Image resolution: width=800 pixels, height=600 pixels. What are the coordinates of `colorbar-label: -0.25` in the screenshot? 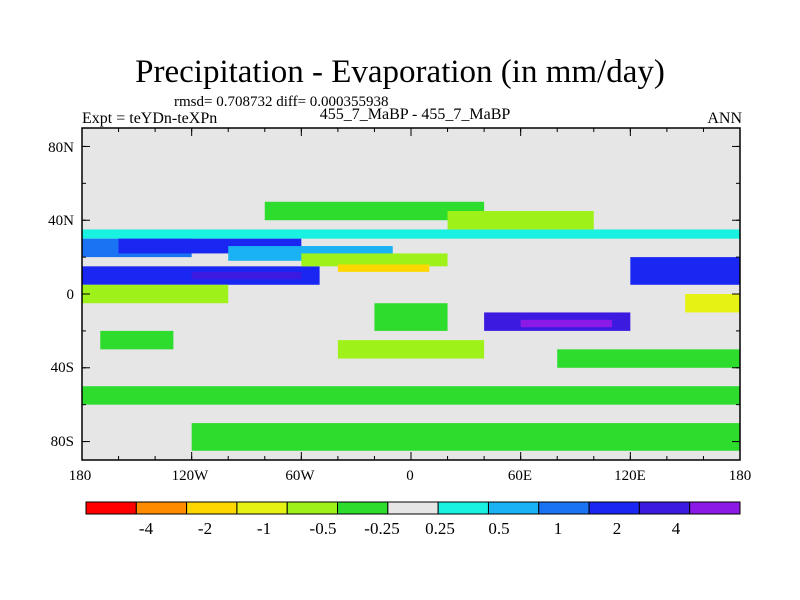 It's located at (382, 528).